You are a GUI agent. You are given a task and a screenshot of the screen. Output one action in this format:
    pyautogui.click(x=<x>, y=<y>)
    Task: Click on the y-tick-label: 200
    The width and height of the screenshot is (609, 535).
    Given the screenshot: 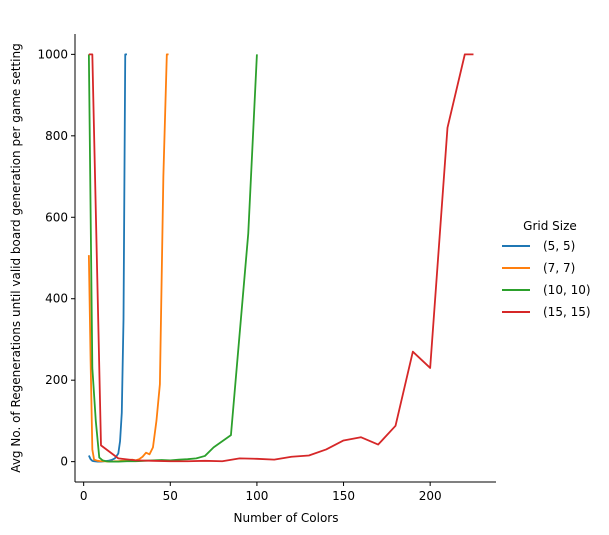 What is the action you would take?
    pyautogui.click(x=56, y=380)
    